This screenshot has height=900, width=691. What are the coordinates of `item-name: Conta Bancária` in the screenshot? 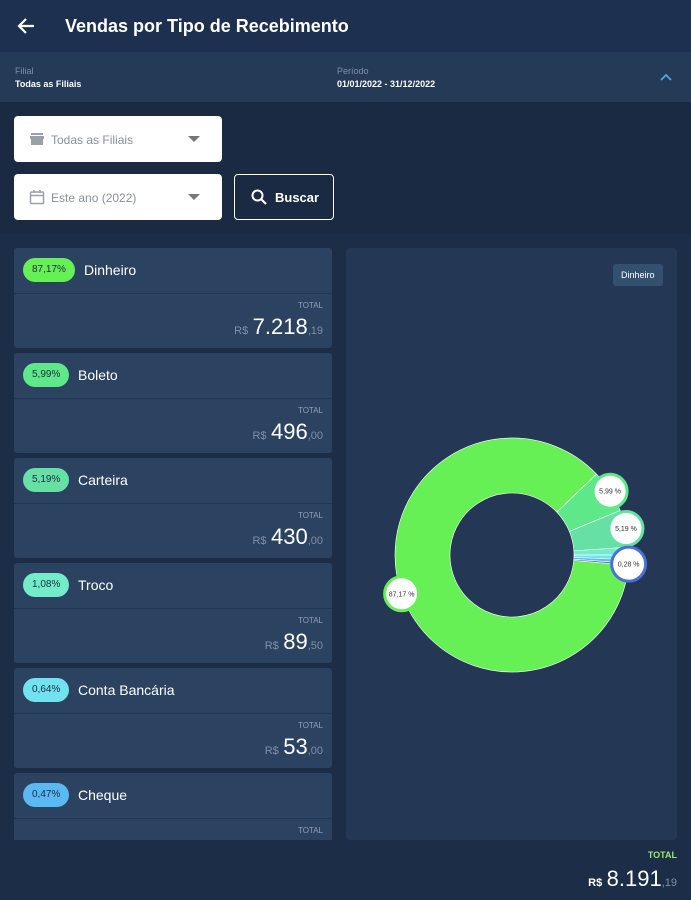 It's located at (126, 690).